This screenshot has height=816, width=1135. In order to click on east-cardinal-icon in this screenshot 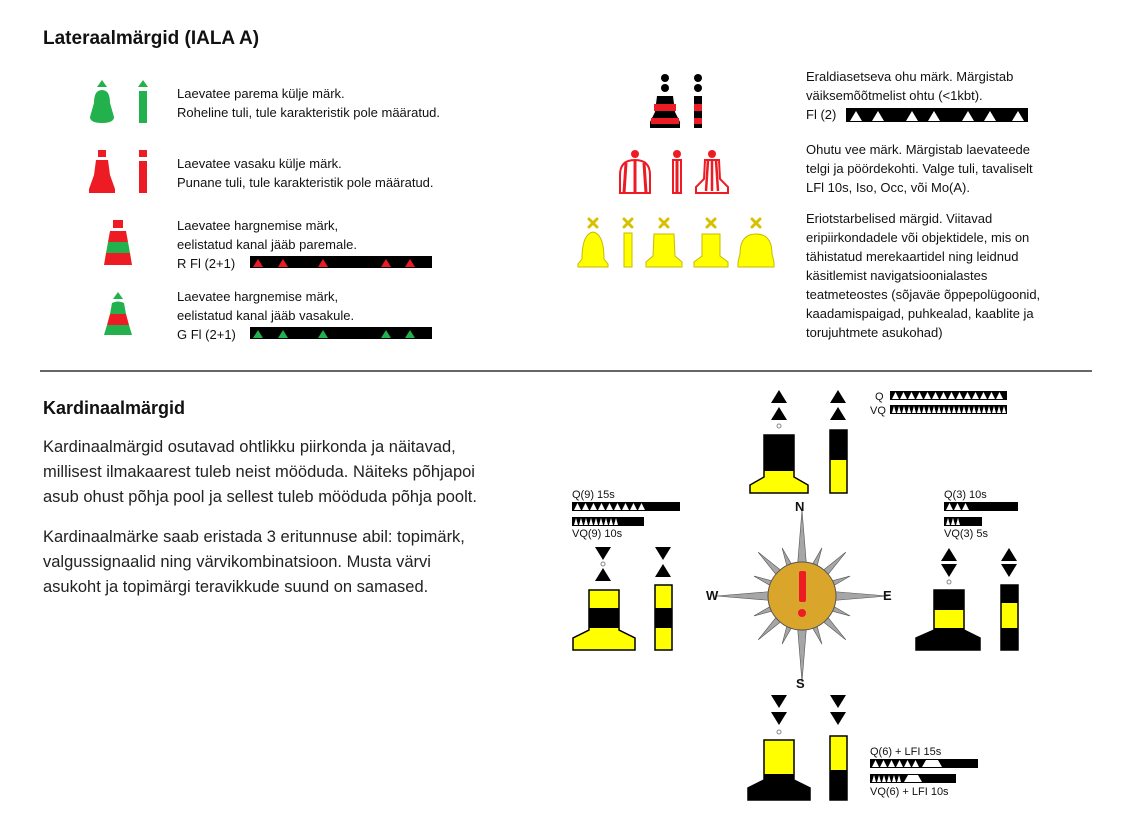, I will do `click(967, 599)`.